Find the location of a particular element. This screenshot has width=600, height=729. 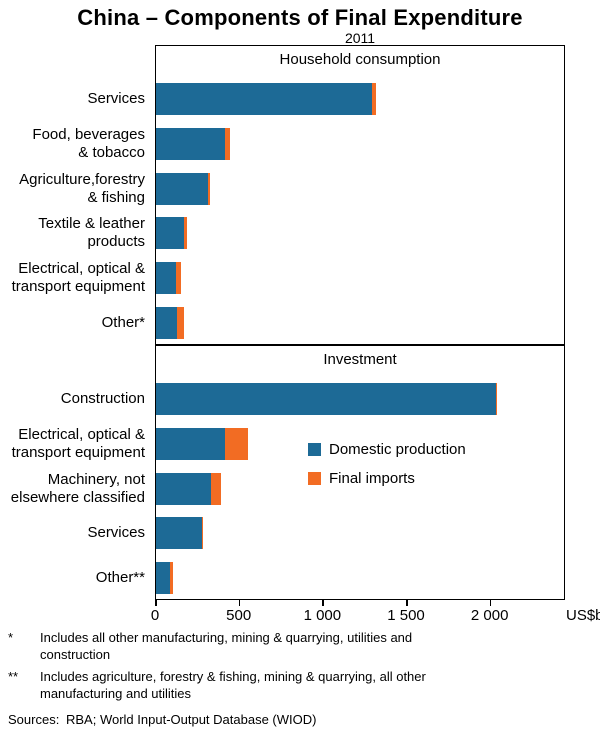

sources-label: Sources: is located at coordinates (34, 719).